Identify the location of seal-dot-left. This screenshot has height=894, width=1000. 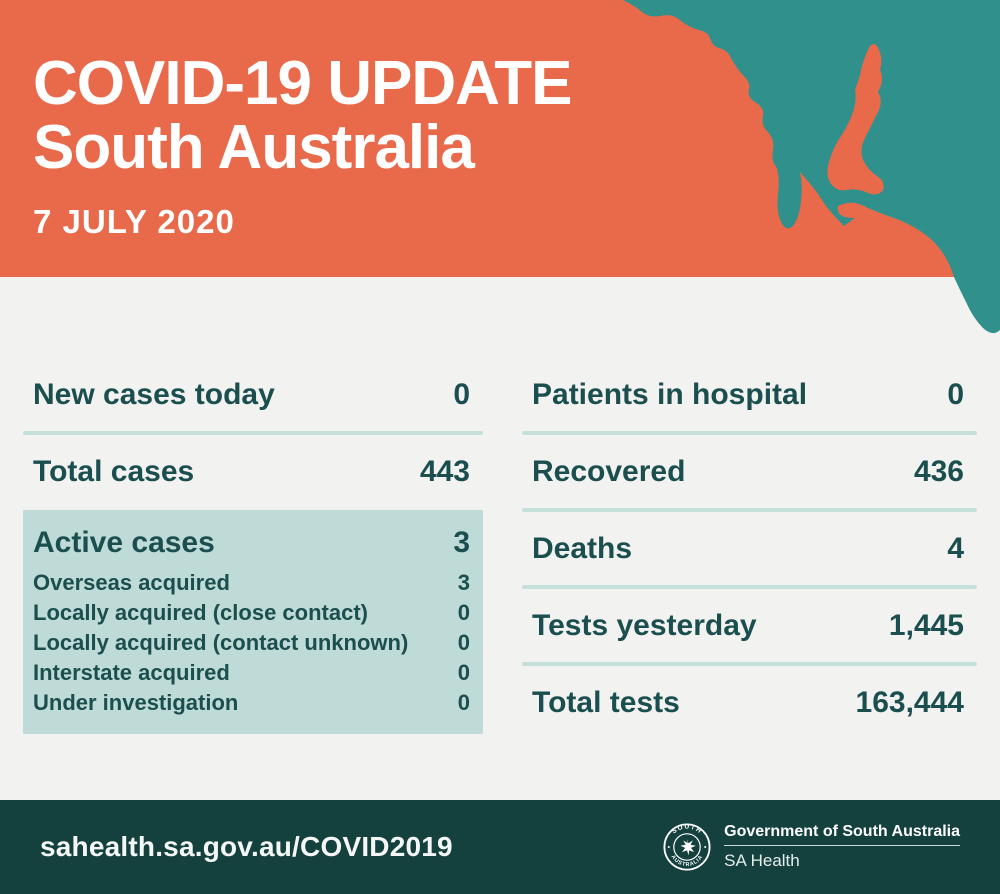
(668, 847).